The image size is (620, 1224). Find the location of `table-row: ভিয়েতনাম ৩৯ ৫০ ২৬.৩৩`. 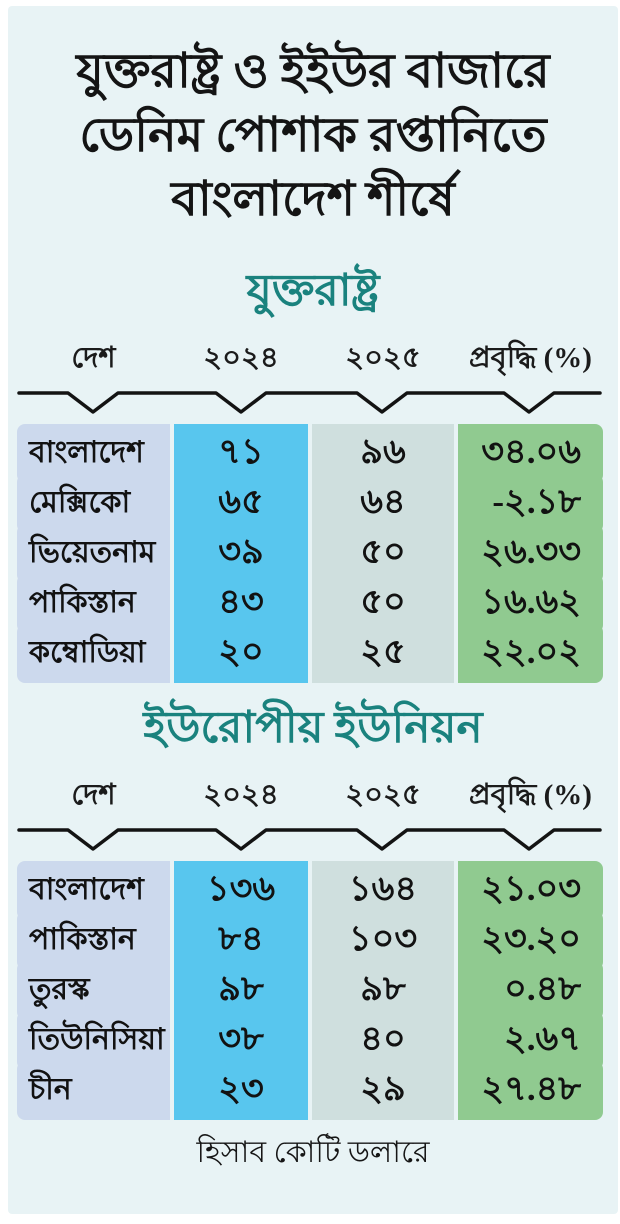

table-row: ভিয়েতনাম ৩৯ ৫০ ২৬.৩৩ is located at coordinates (310, 553).